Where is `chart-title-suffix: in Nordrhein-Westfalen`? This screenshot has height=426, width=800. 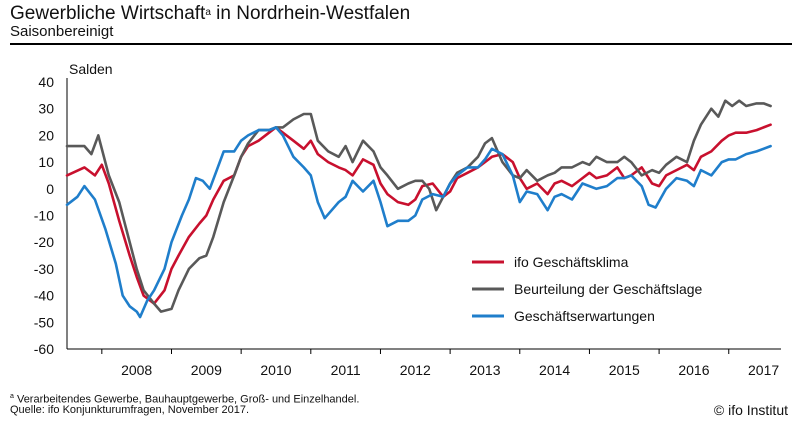
chart-title-suffix: in Nordrhein-Westfalen is located at coordinates (310, 13).